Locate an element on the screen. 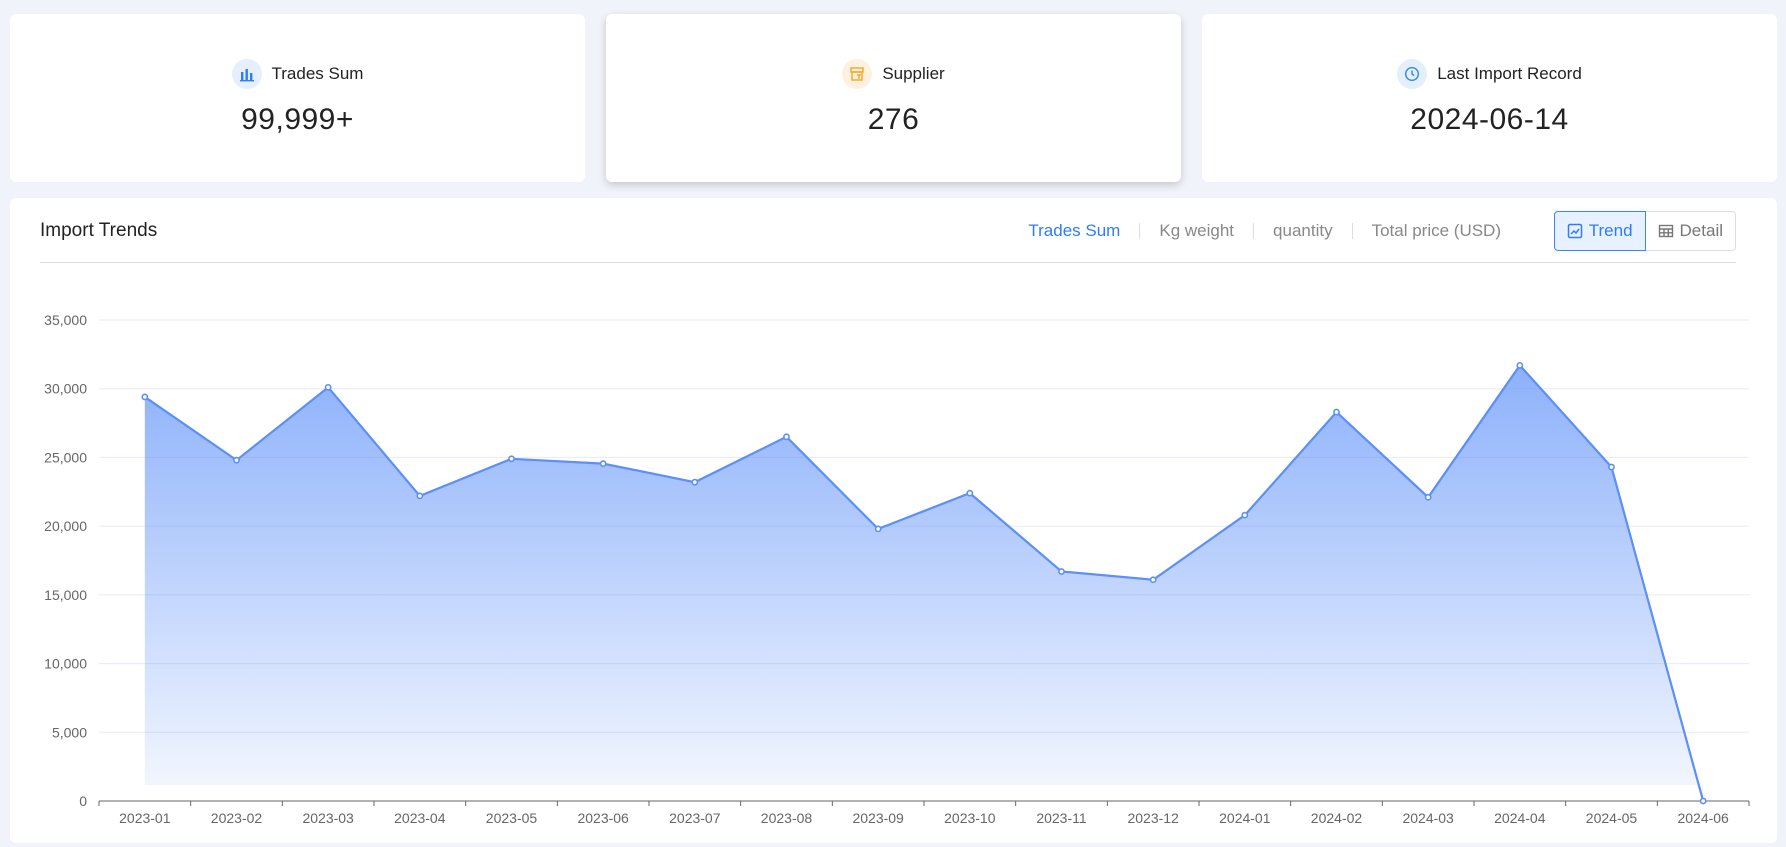 Image resolution: width=1786 pixels, height=847 pixels. card-label: Supplier is located at coordinates (913, 73).